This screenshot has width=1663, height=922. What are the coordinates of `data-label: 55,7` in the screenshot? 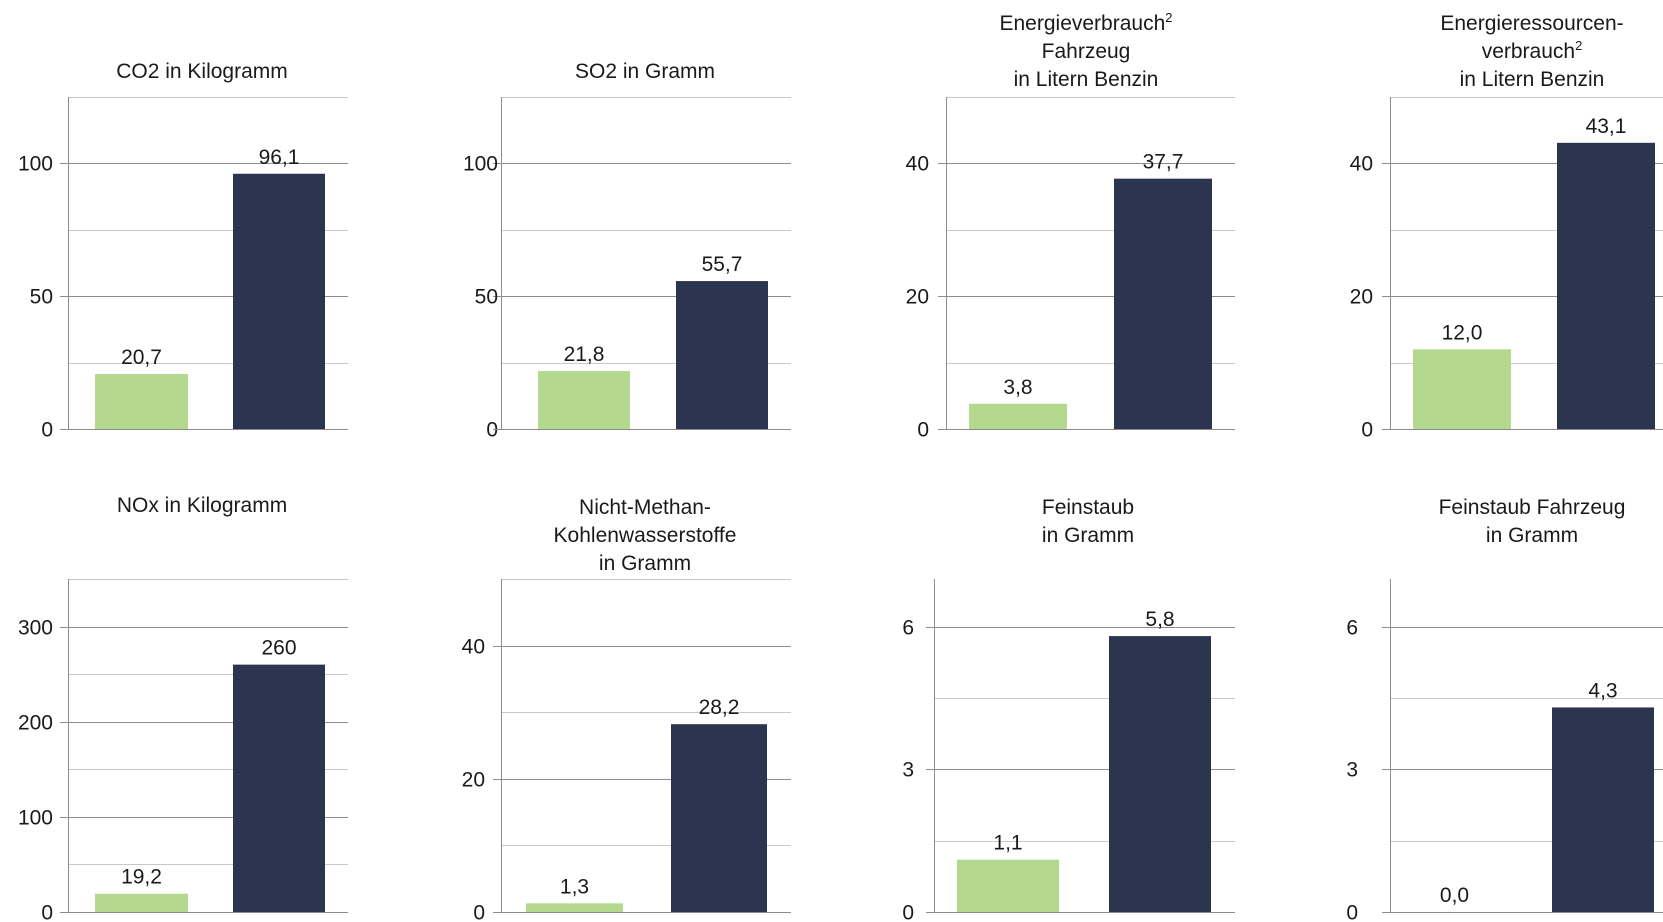 It's located at (722, 264).